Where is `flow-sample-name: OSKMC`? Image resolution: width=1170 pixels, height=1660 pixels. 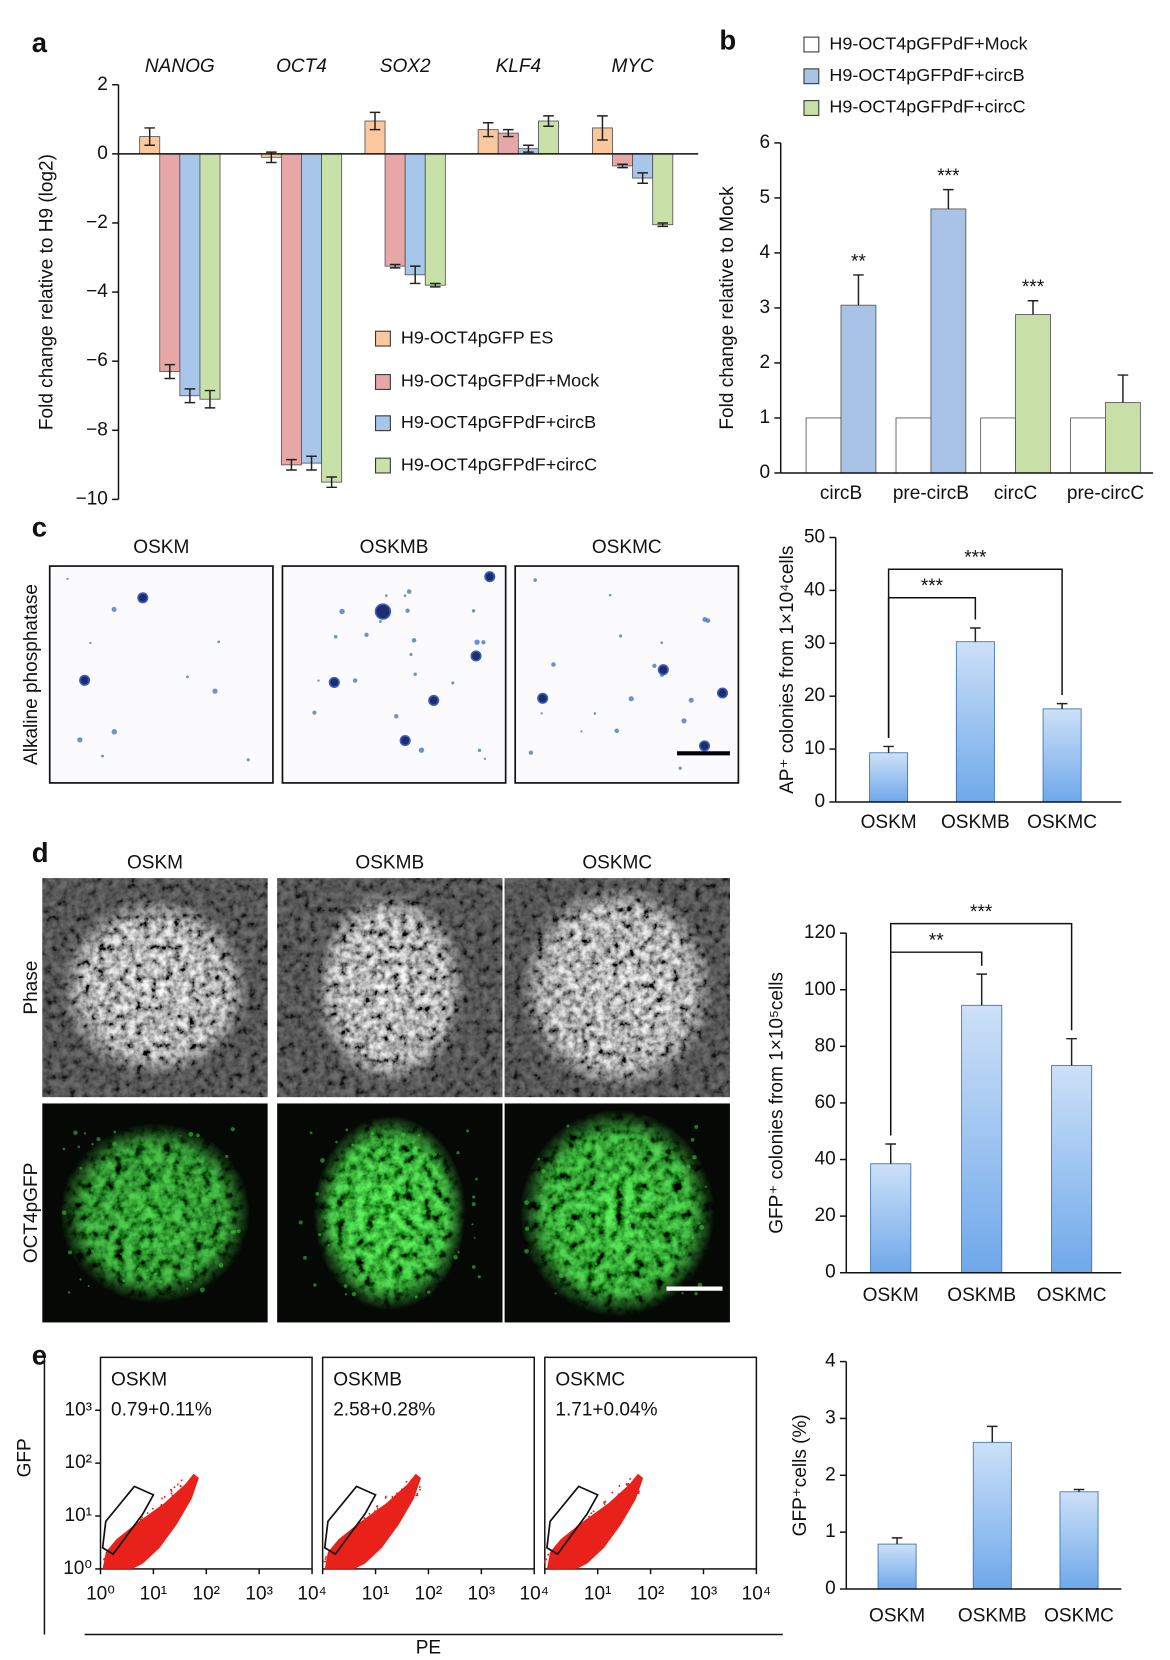
flow-sample-name: OSKMC is located at coordinates (590, 1380).